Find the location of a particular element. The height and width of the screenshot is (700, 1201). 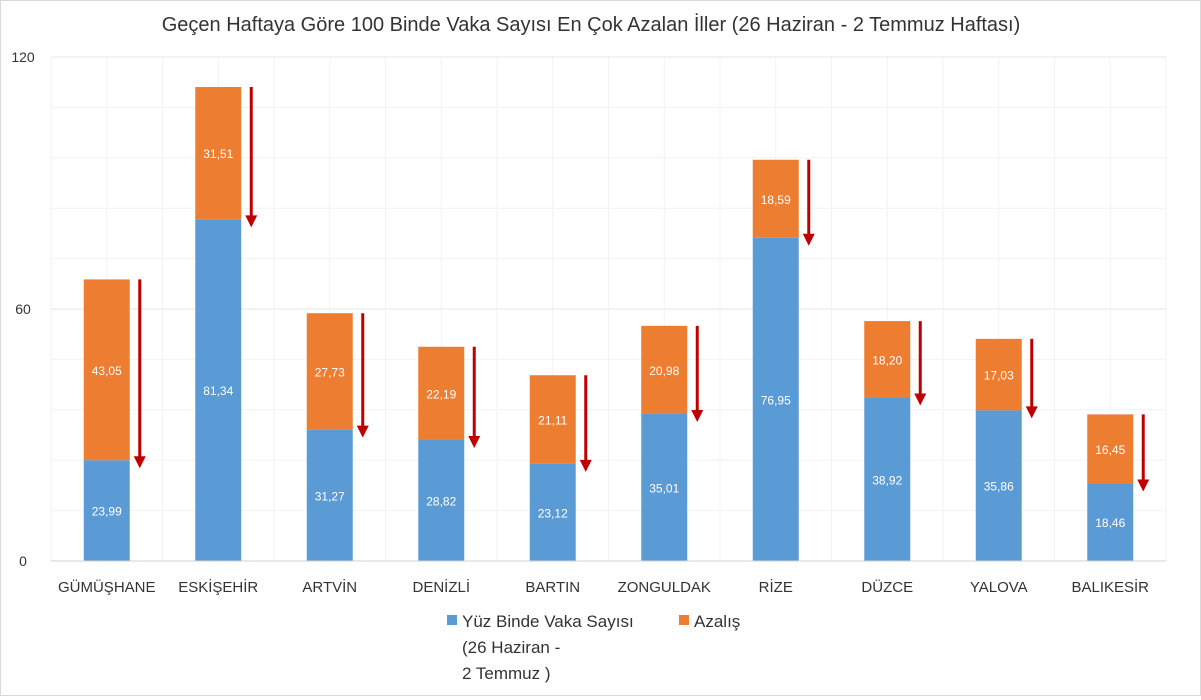

data-label: 27,73 is located at coordinates (330, 372).